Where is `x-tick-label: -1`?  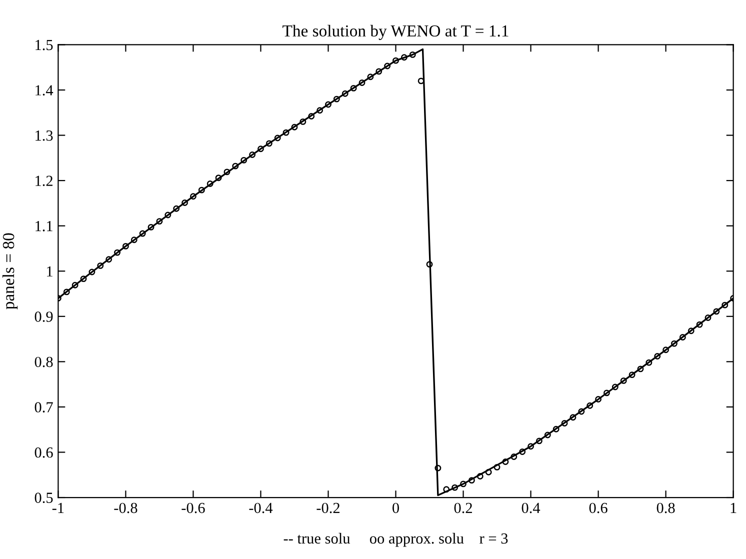 x-tick-label: -1 is located at coordinates (58, 507).